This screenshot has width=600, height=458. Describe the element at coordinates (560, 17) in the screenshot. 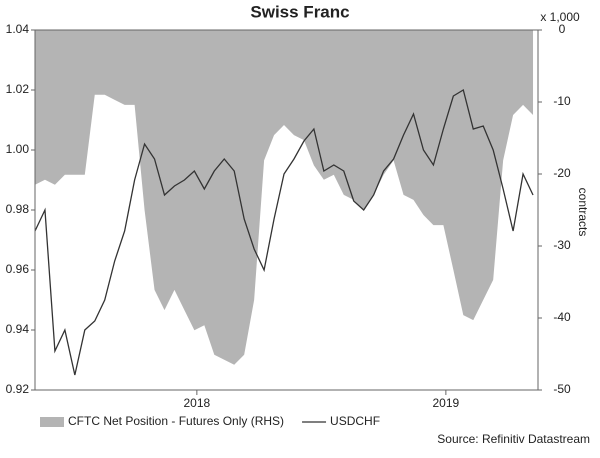

I see `y2-unit: x 1,000` at that location.